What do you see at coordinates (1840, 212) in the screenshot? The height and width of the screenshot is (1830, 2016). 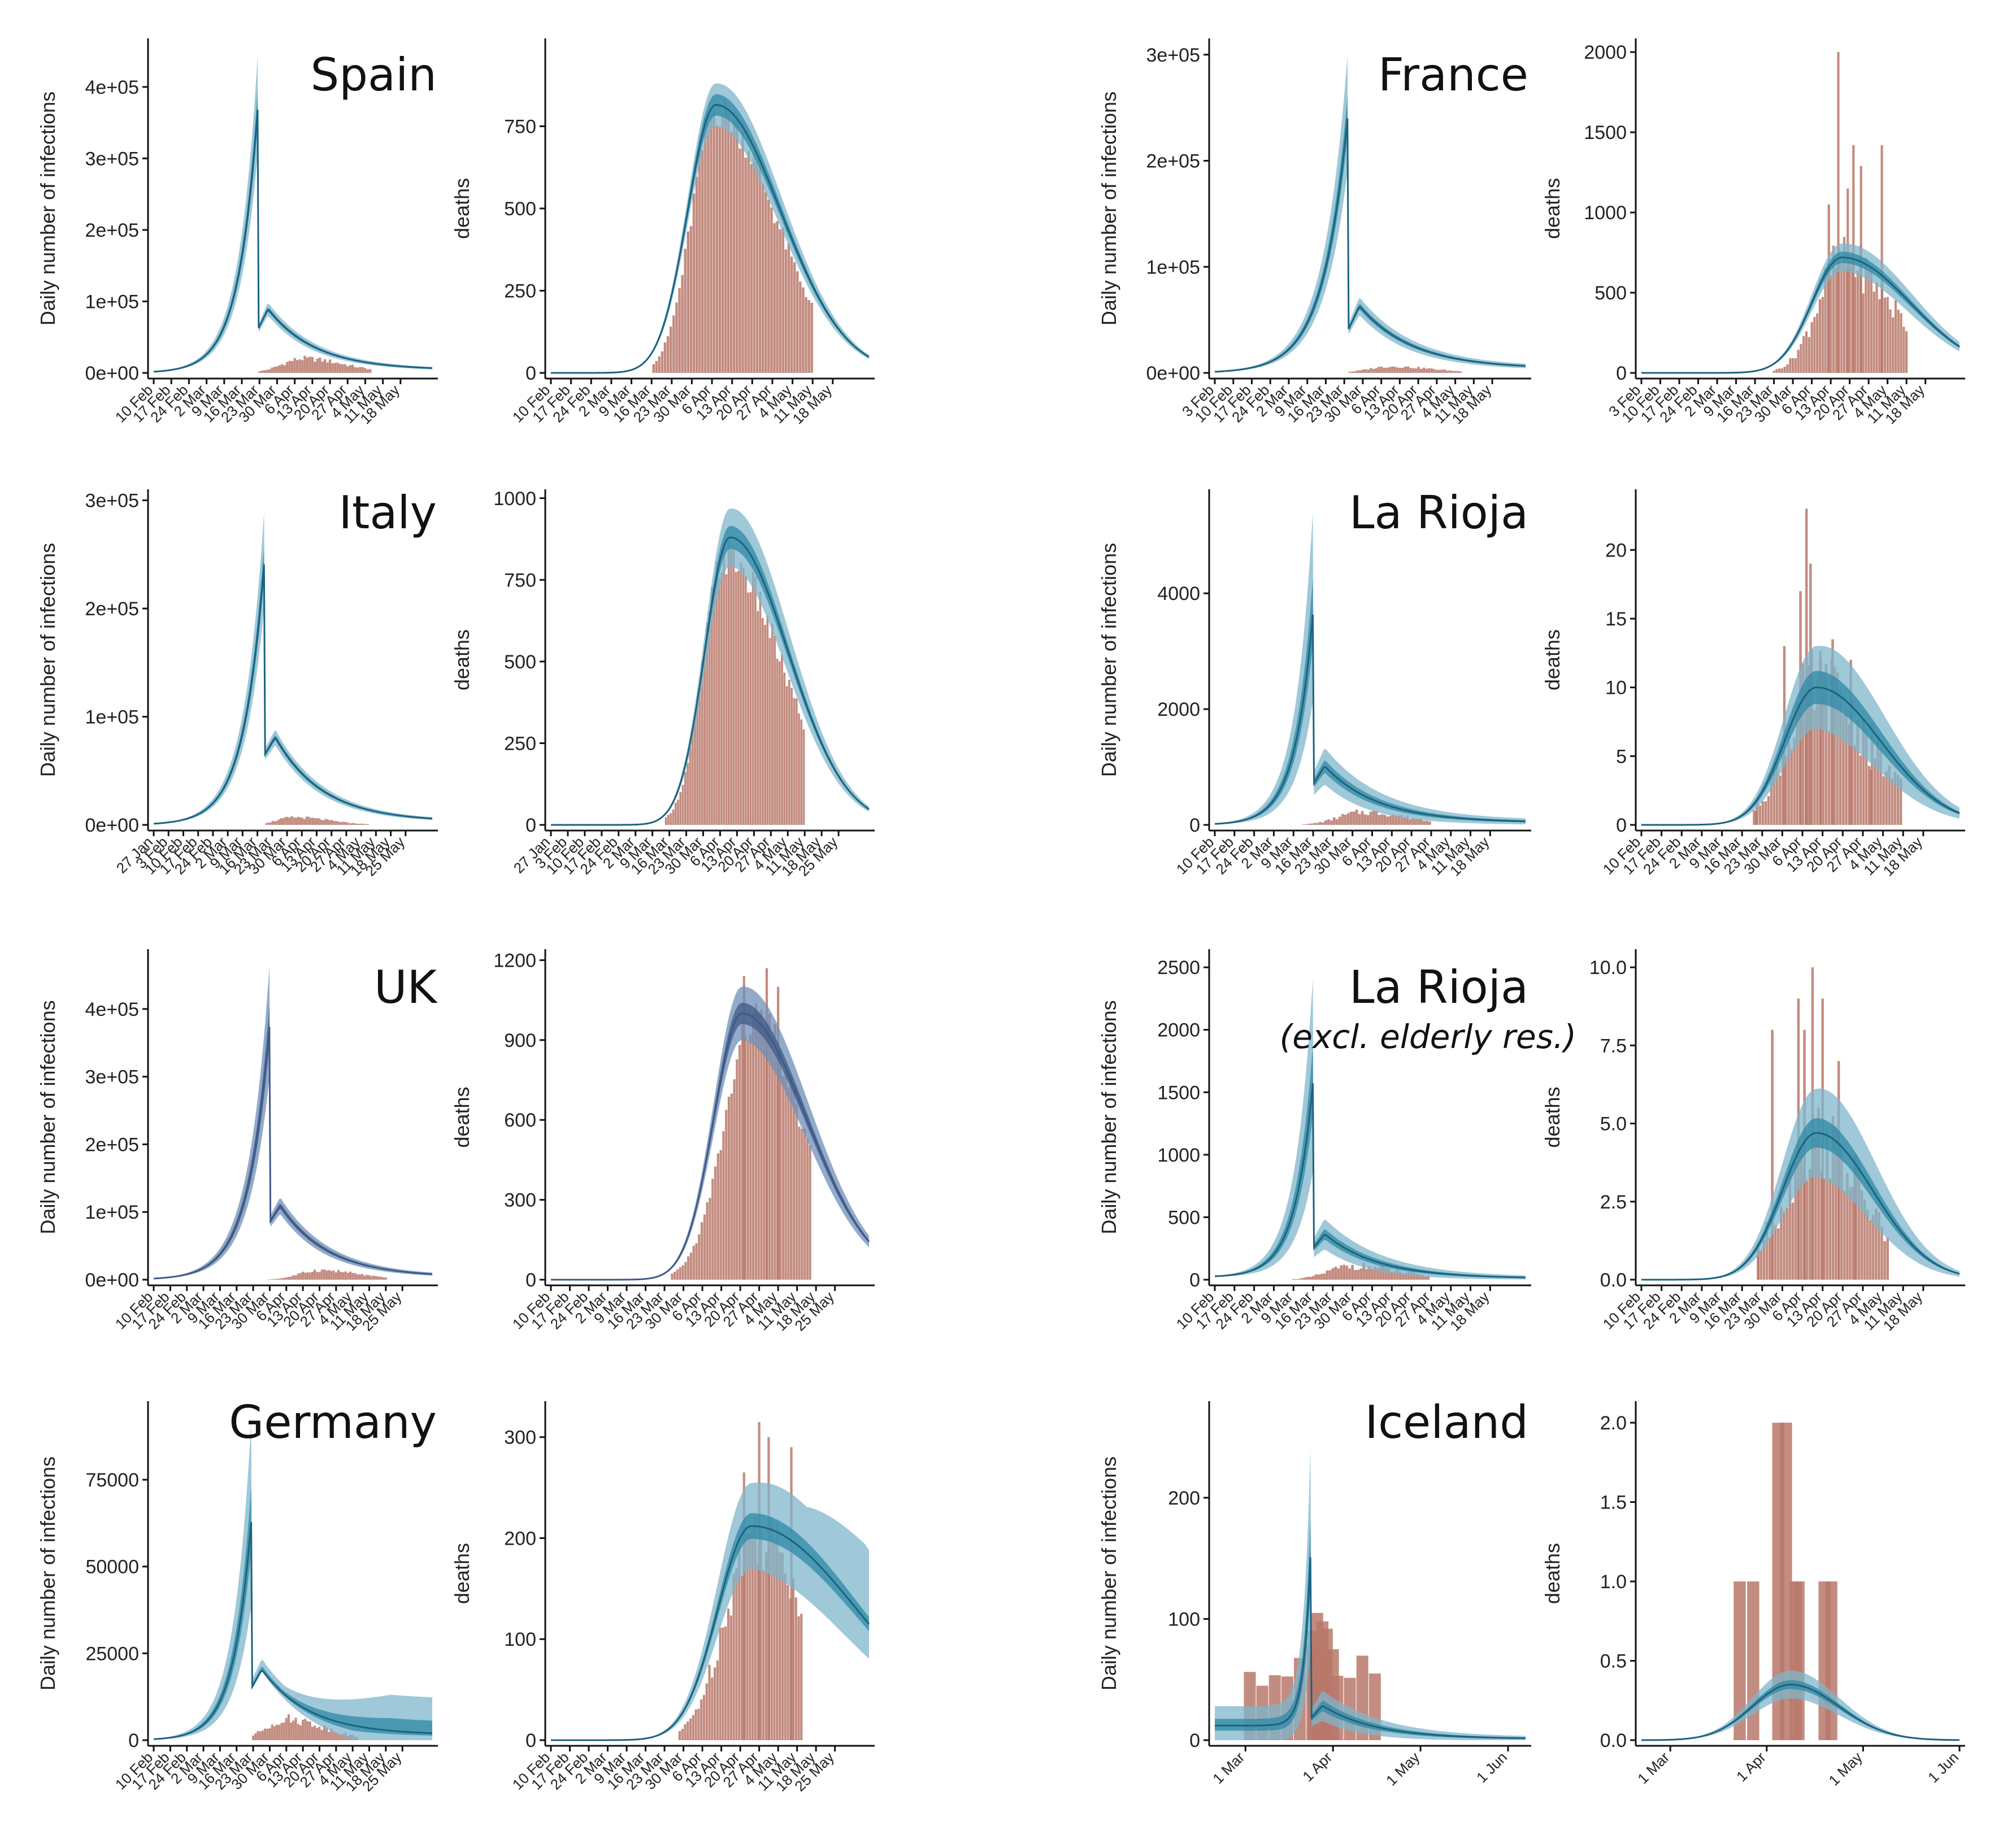 I see `france-deaths-bars` at bounding box center [1840, 212].